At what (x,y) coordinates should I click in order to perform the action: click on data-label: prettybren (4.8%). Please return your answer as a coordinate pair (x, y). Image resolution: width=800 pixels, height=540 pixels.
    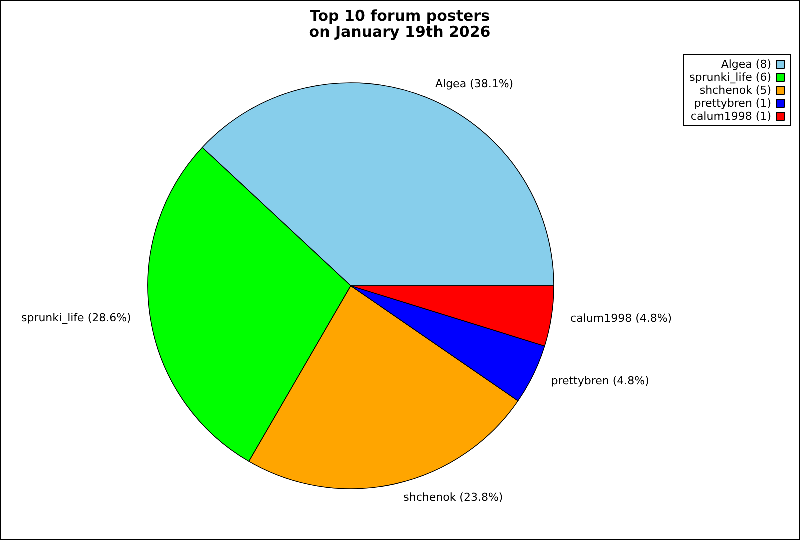
    Looking at the image, I should click on (600, 381).